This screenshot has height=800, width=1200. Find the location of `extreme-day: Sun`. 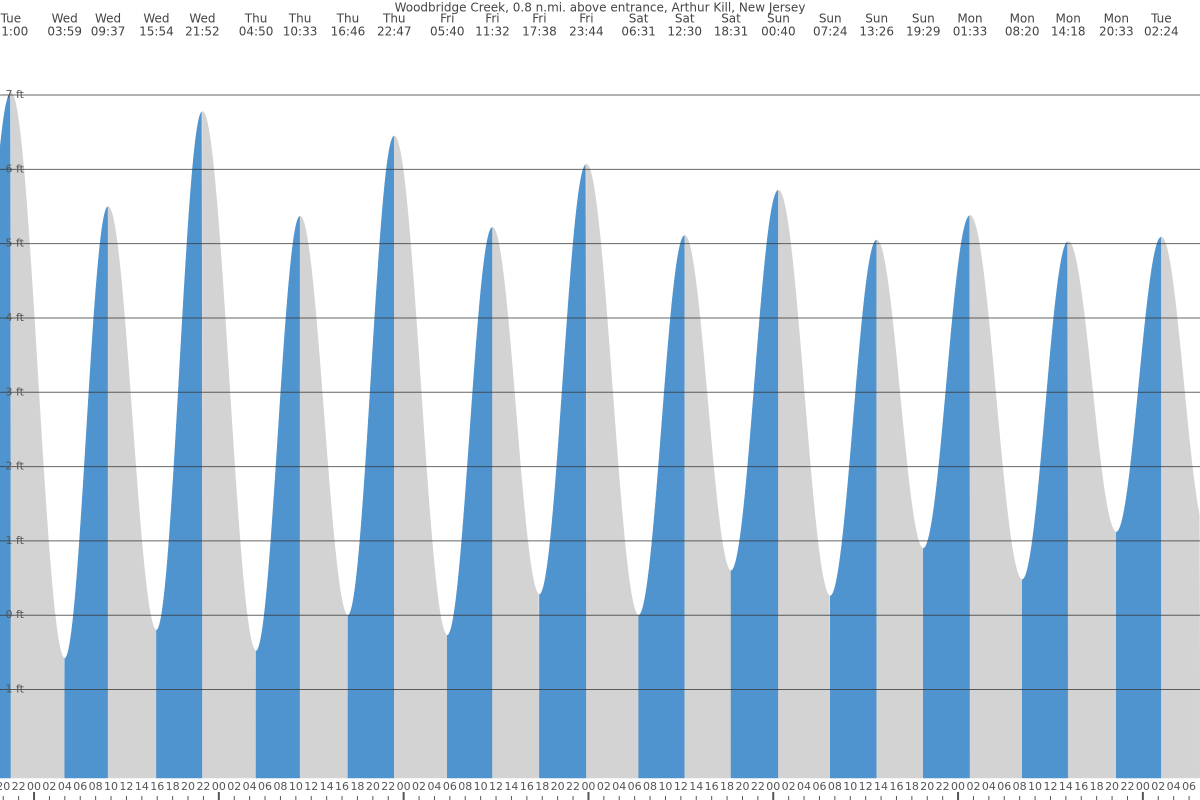

extreme-day: Sun is located at coordinates (830, 19).